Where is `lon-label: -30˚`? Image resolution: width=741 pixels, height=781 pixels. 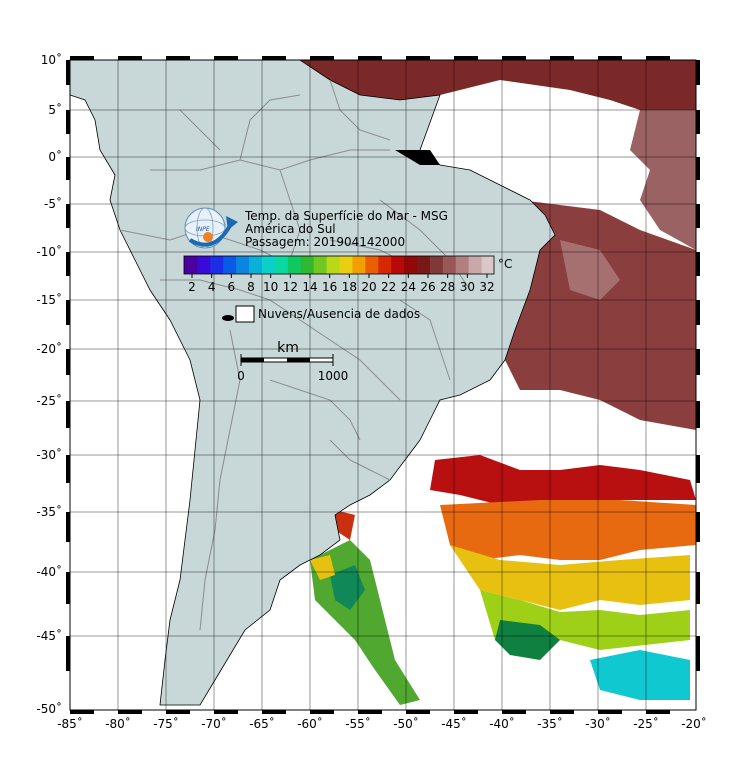
lon-label: -30˚ is located at coordinates (598, 723).